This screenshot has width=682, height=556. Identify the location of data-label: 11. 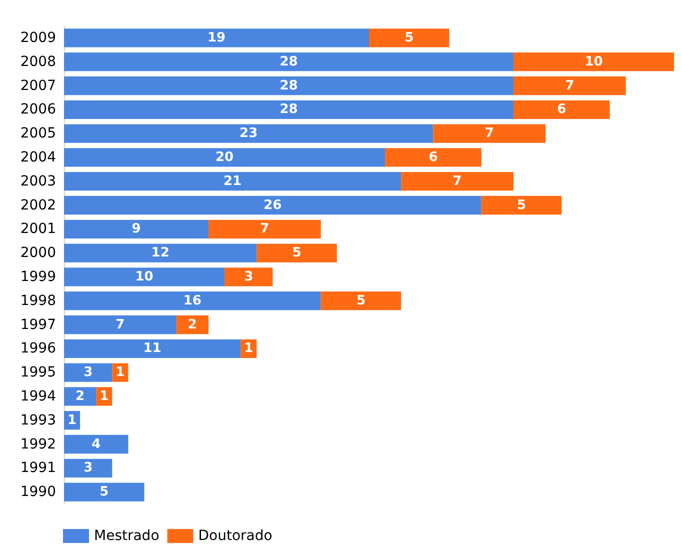
(152, 348).